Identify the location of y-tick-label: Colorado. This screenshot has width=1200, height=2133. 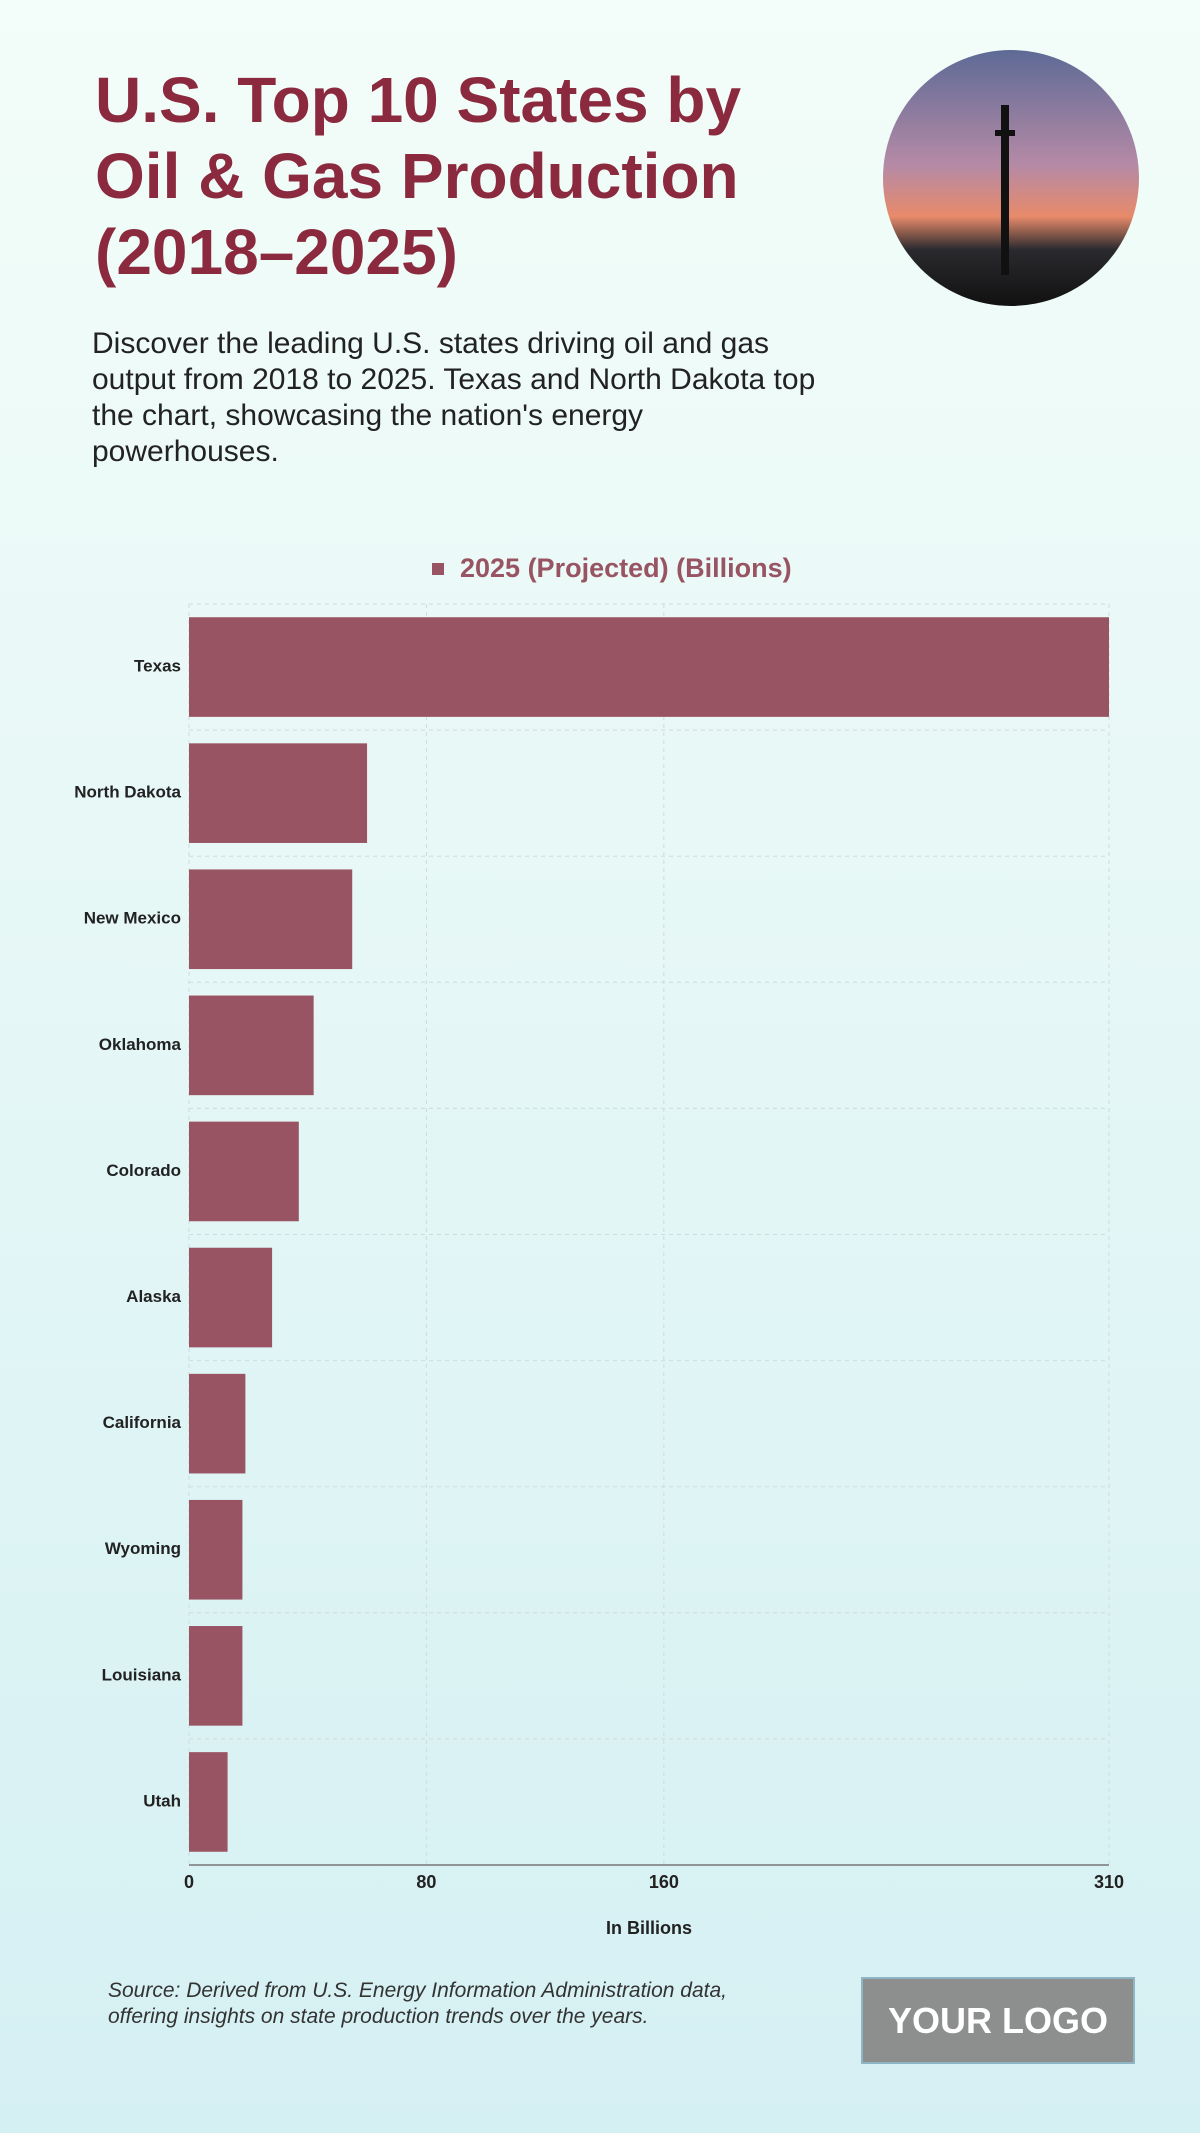
(143, 1170).